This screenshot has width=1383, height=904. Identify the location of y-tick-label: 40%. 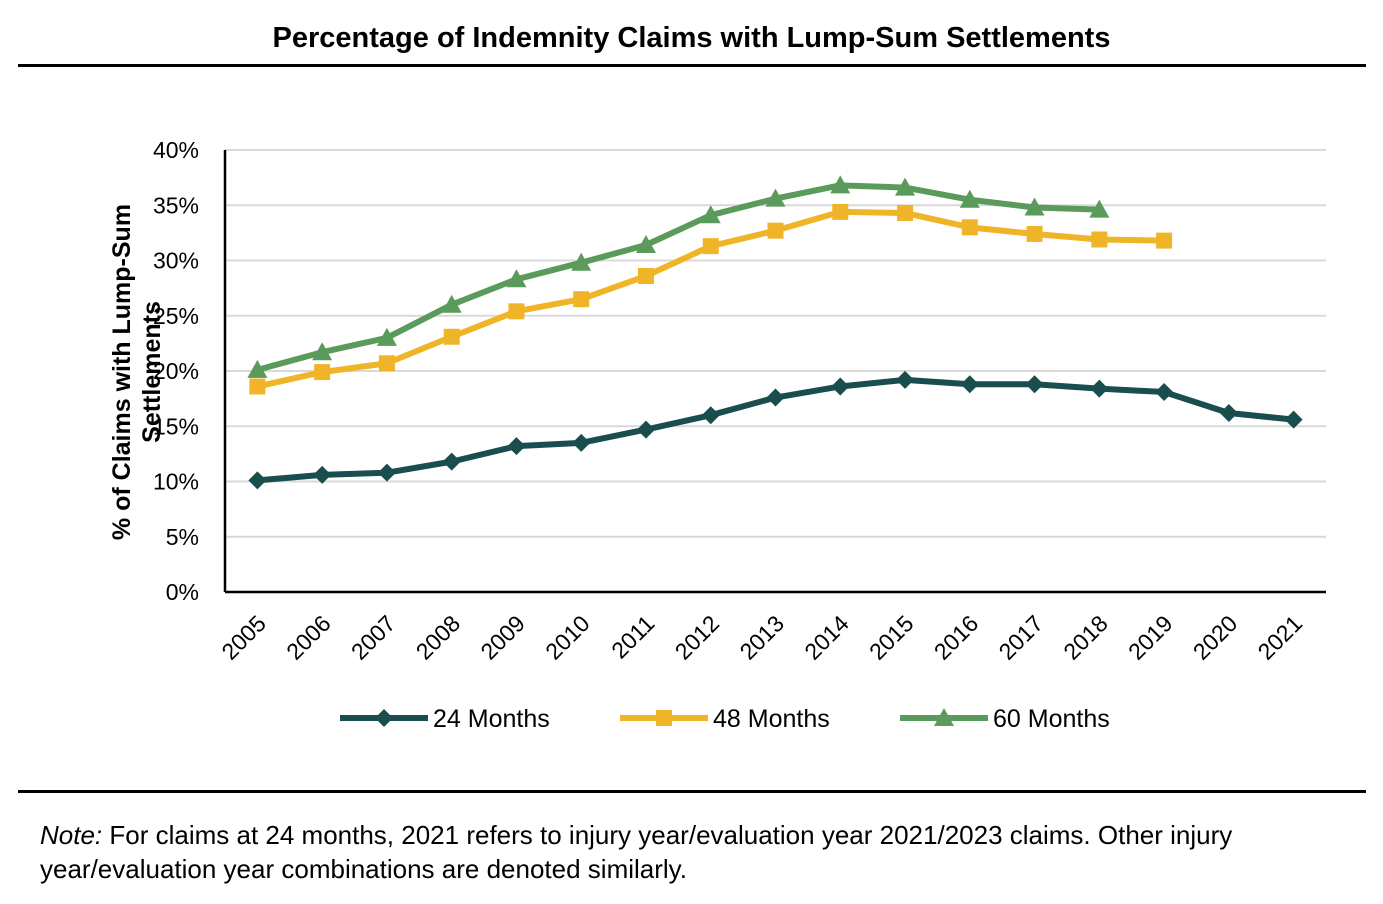
(176, 150).